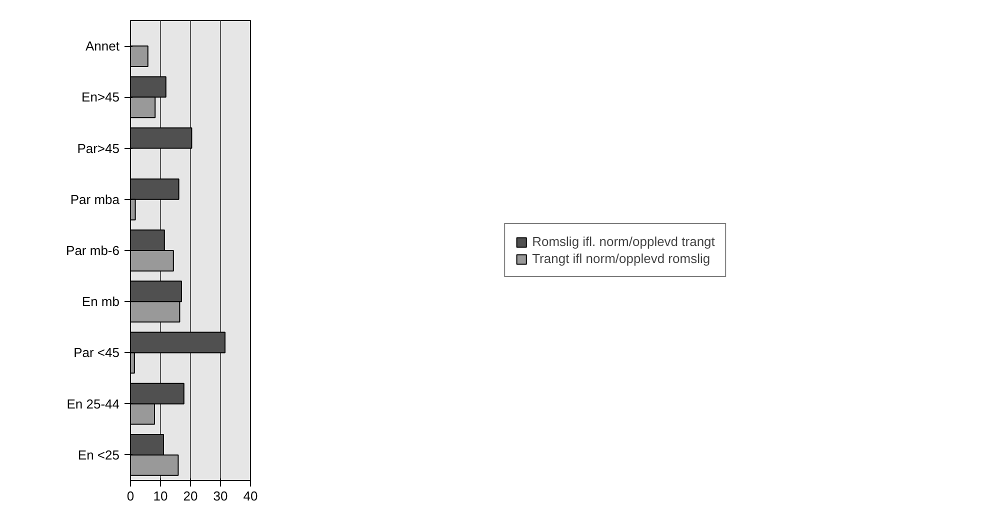 The image size is (989, 531). What do you see at coordinates (95, 199) in the screenshot?
I see `y-tick-label: Par mba` at bounding box center [95, 199].